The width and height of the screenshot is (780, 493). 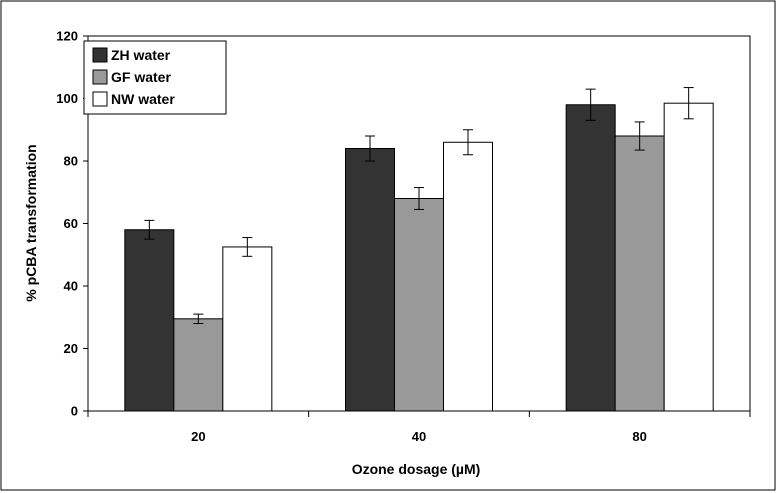 I want to click on y-tick-label: 60, so click(x=71, y=223).